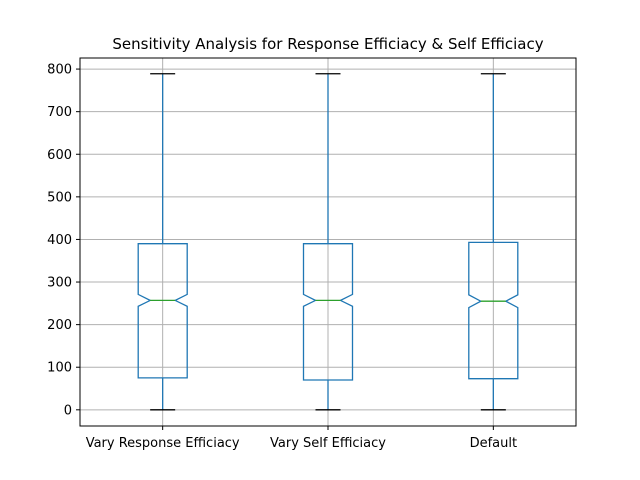 The width and height of the screenshot is (640, 480). I want to click on y-tick-label: 600, so click(59, 155).